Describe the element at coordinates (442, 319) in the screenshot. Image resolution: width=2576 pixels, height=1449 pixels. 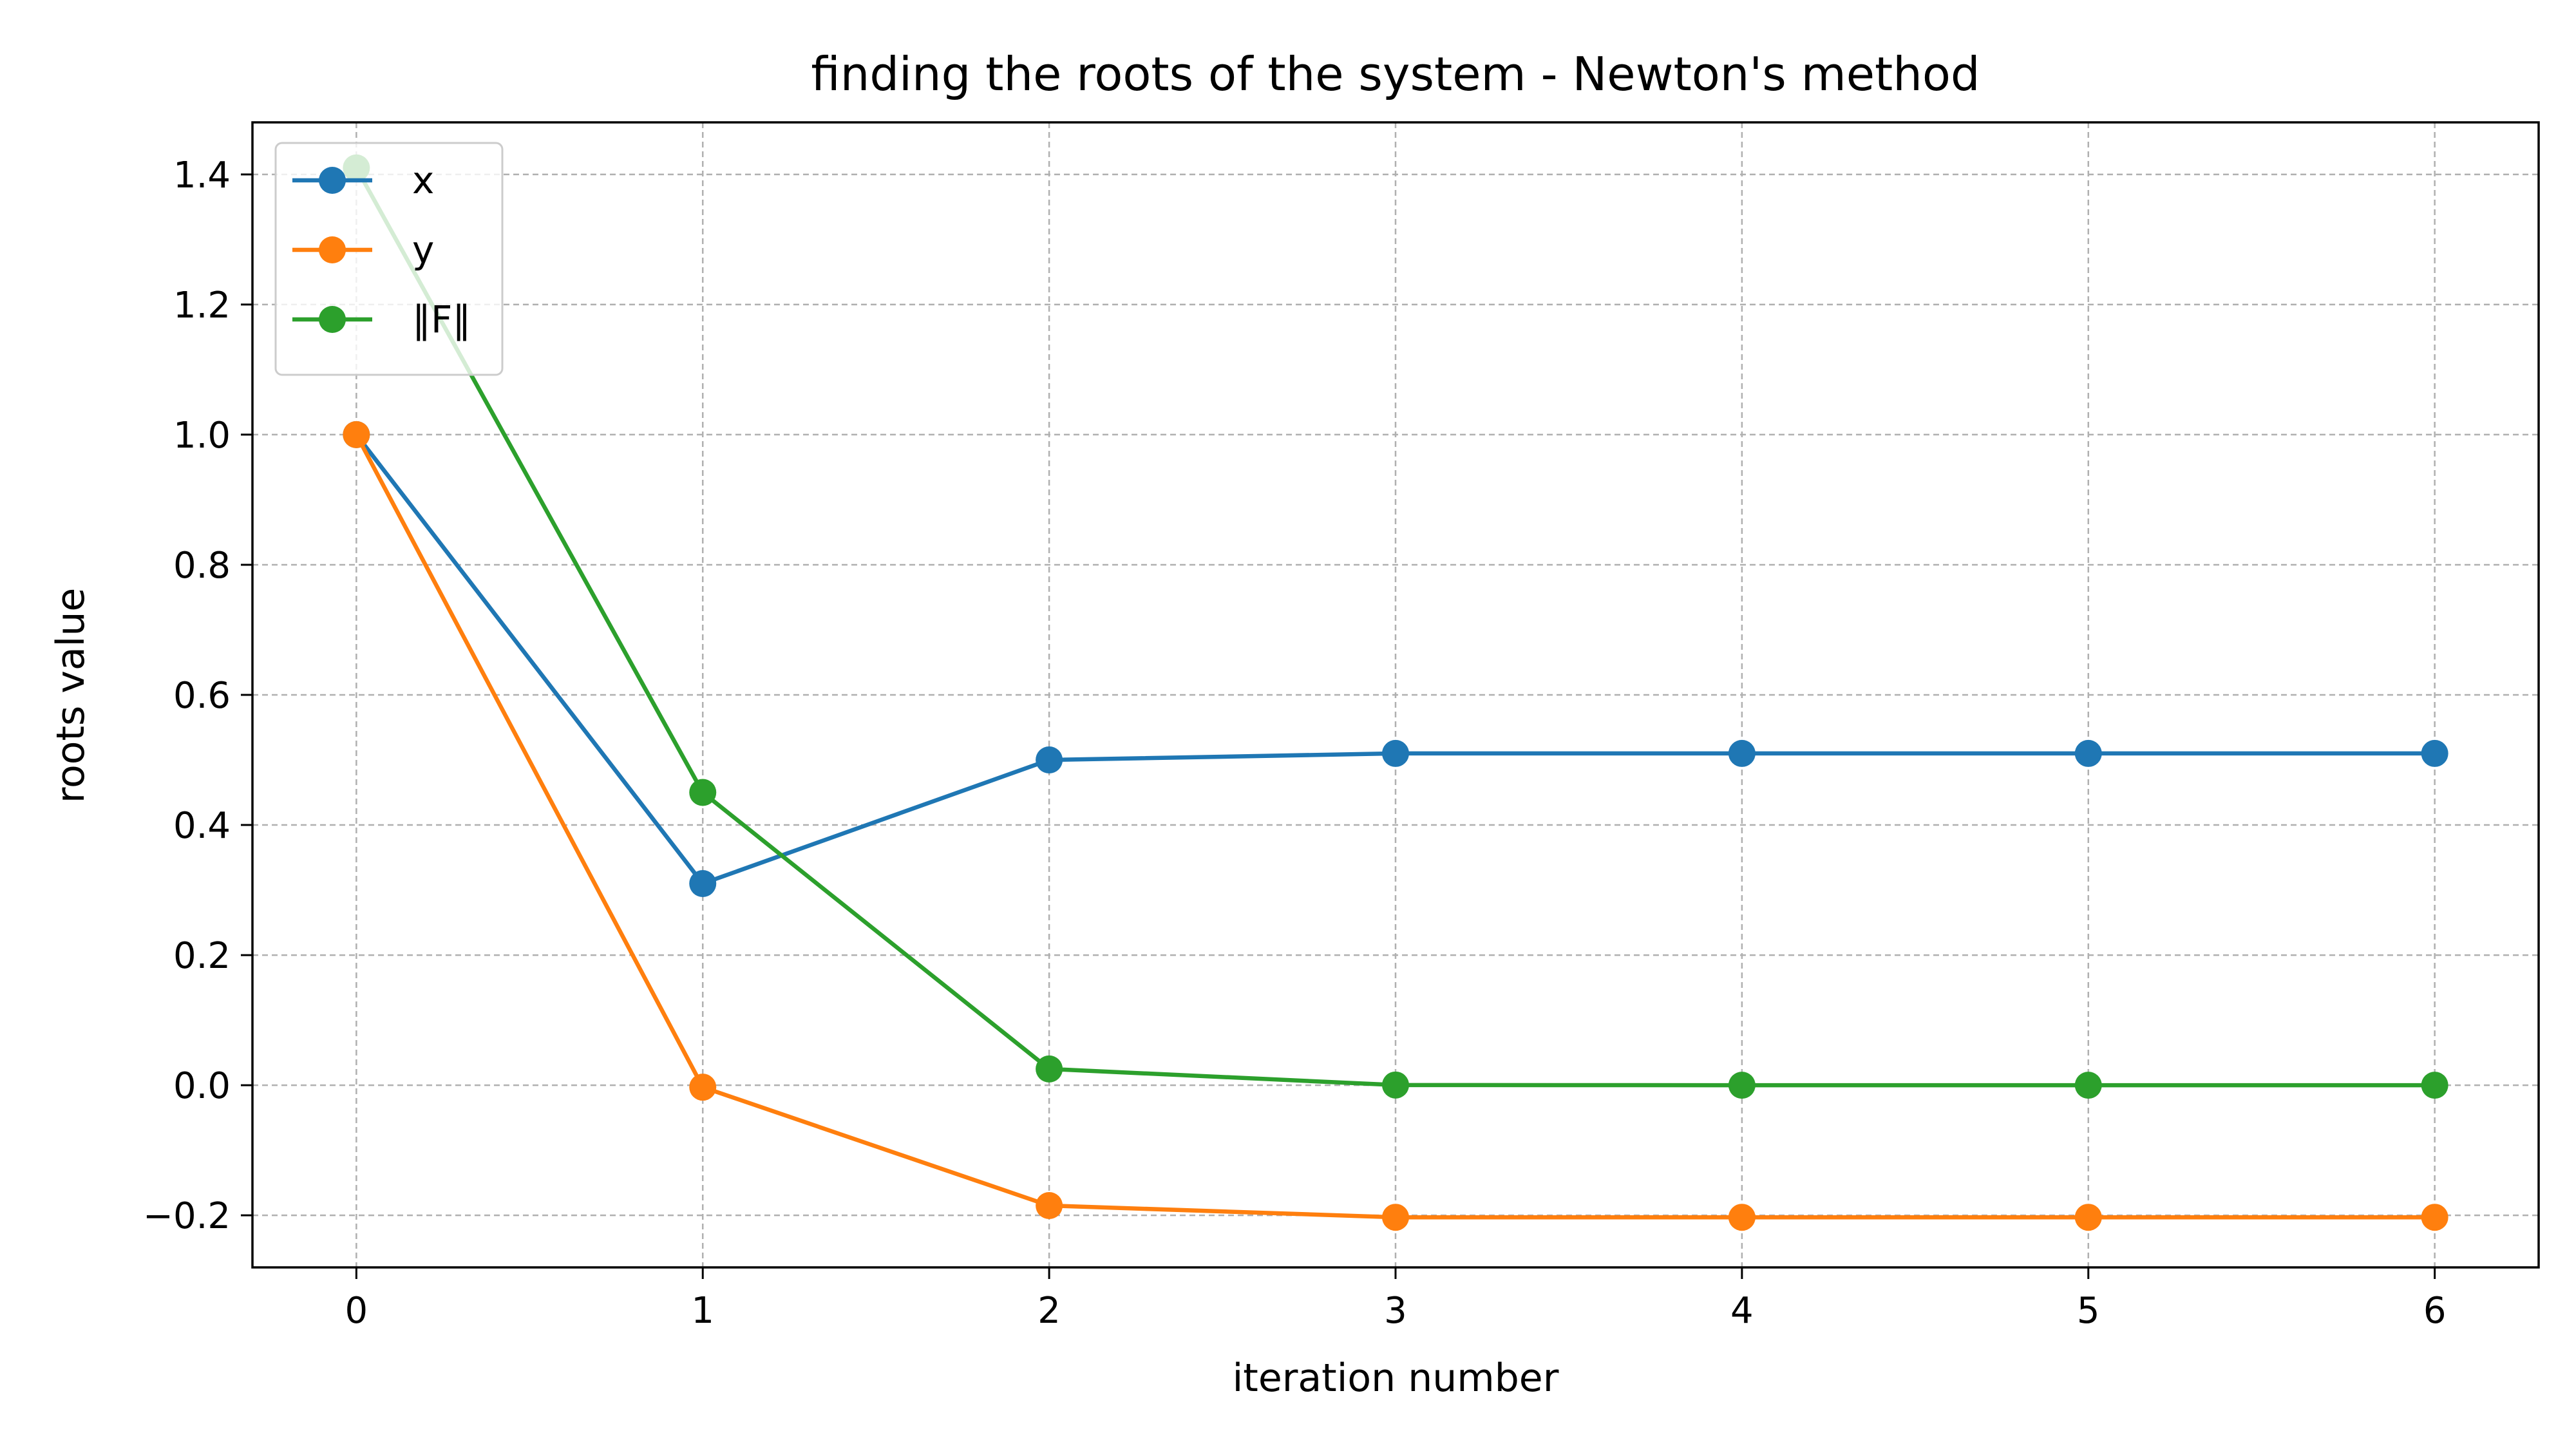
I see `legend-label: ‖F‖` at that location.